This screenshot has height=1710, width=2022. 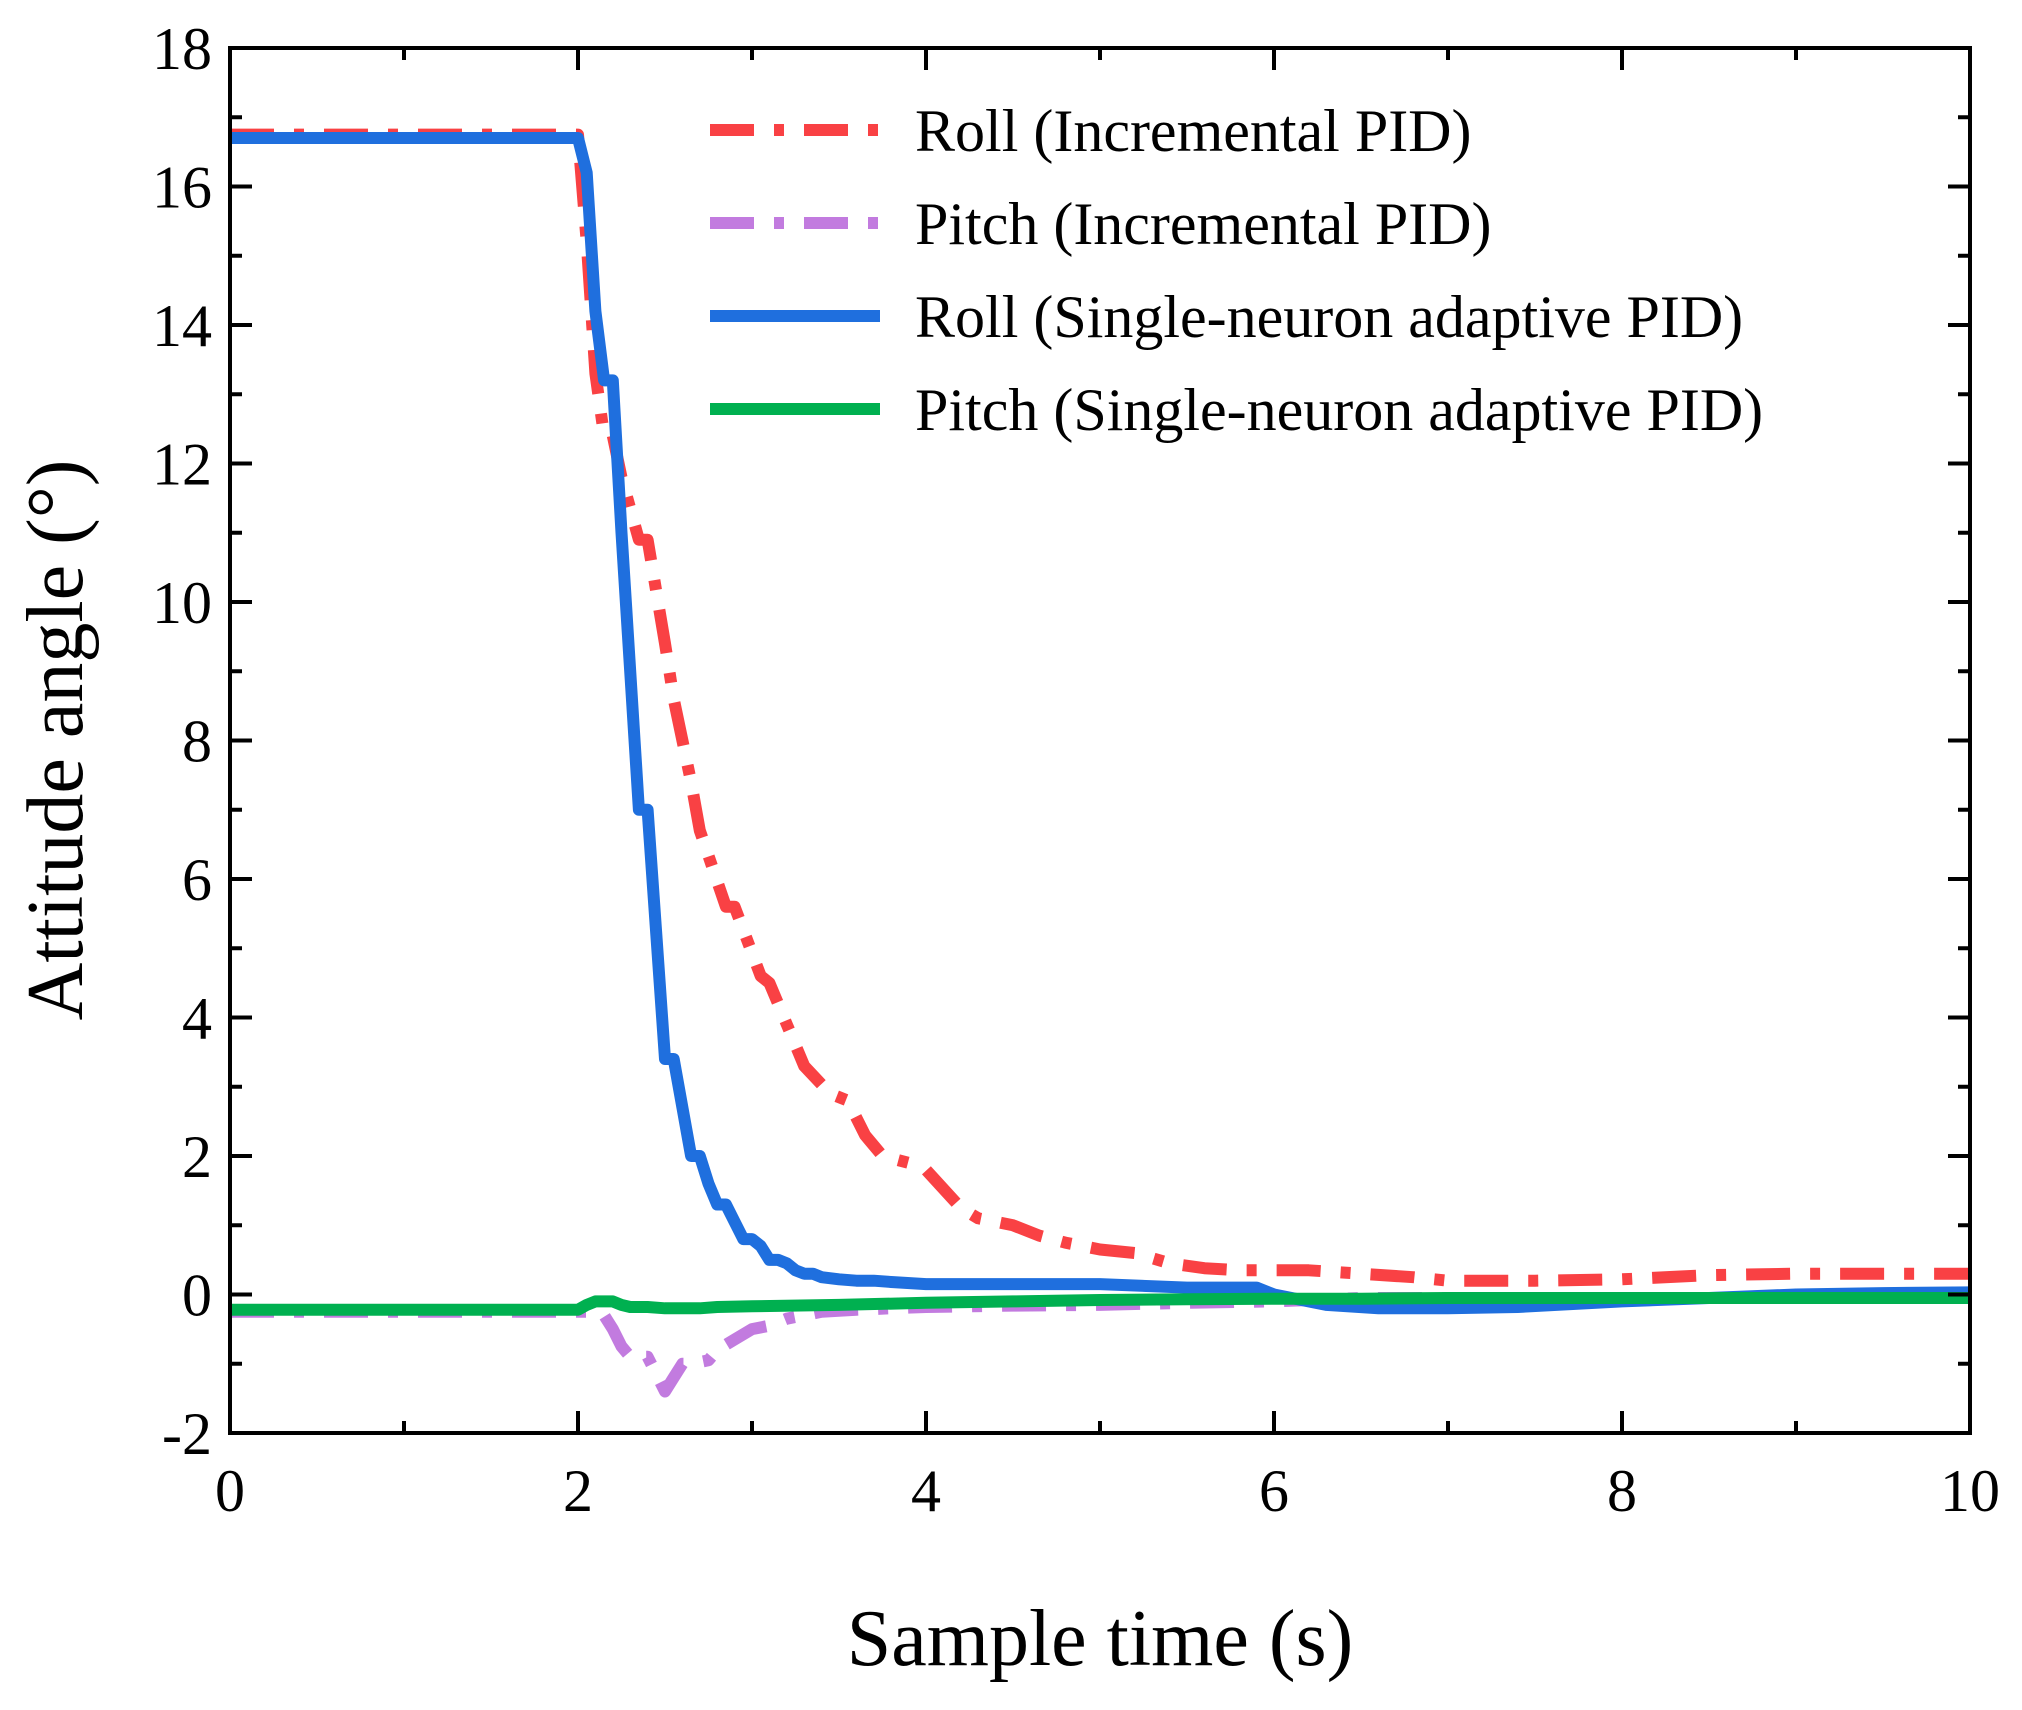 I want to click on y-axis-title: Attitude angle (°), so click(x=56, y=740).